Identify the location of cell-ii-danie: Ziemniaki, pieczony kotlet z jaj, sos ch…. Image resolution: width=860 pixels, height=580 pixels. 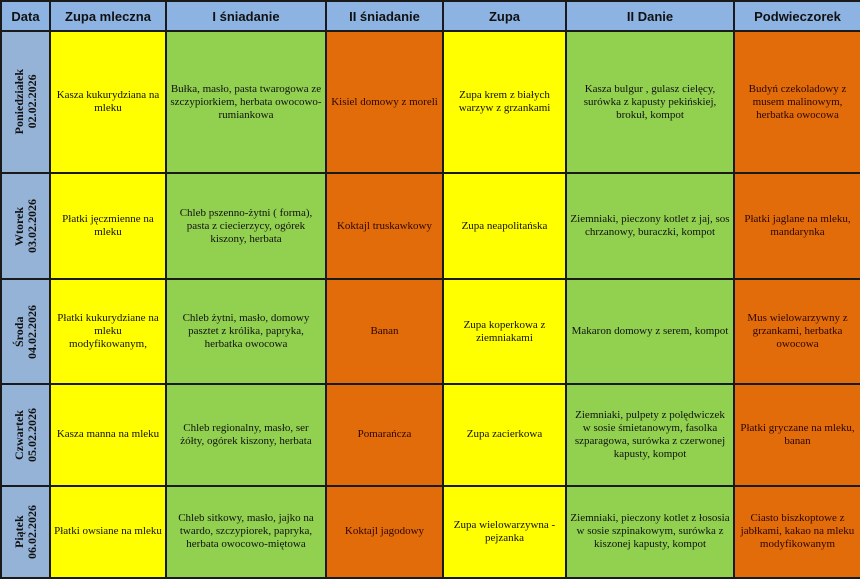
(650, 226).